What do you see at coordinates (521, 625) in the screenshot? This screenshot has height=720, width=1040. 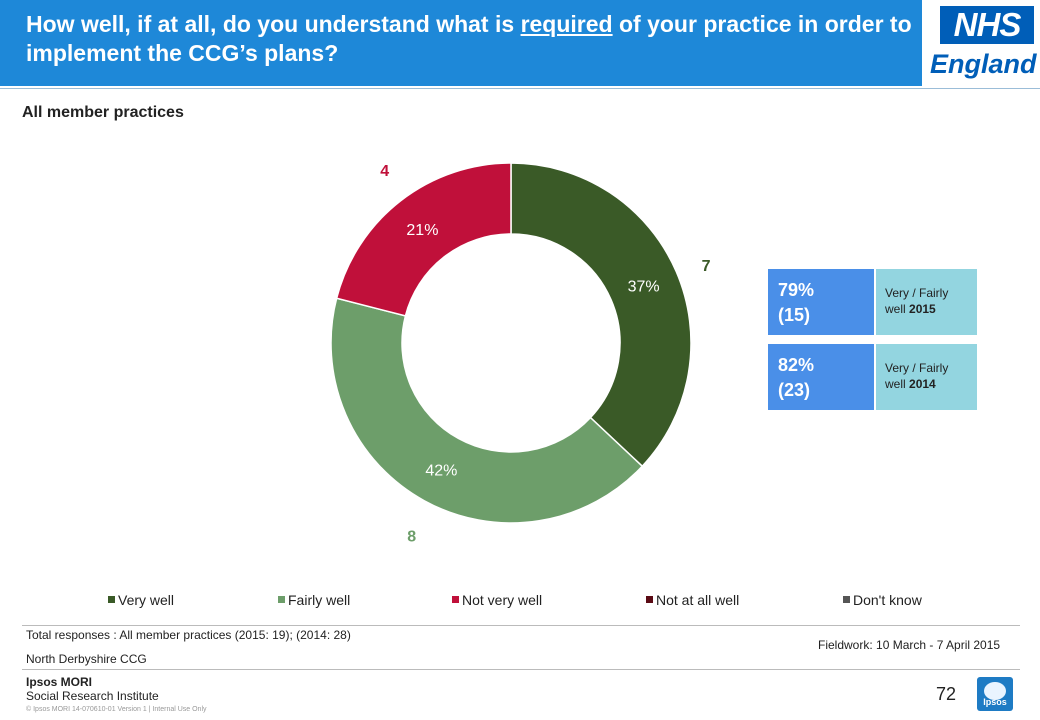 I see `footer-divider-top` at bounding box center [521, 625].